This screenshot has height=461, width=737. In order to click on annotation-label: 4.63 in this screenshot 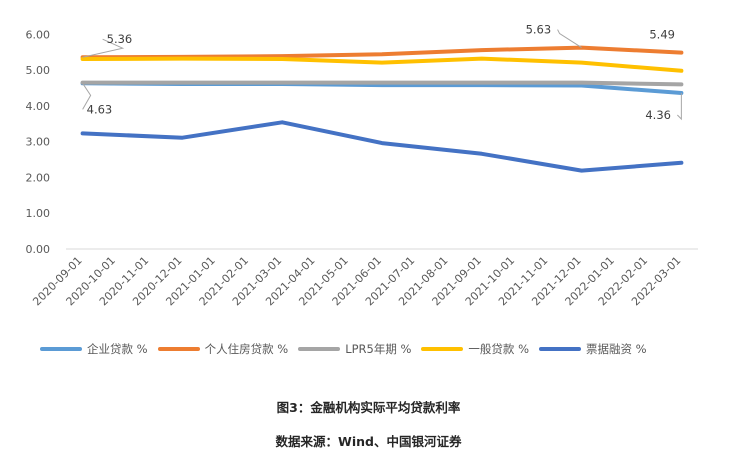, I will do `click(100, 109)`.